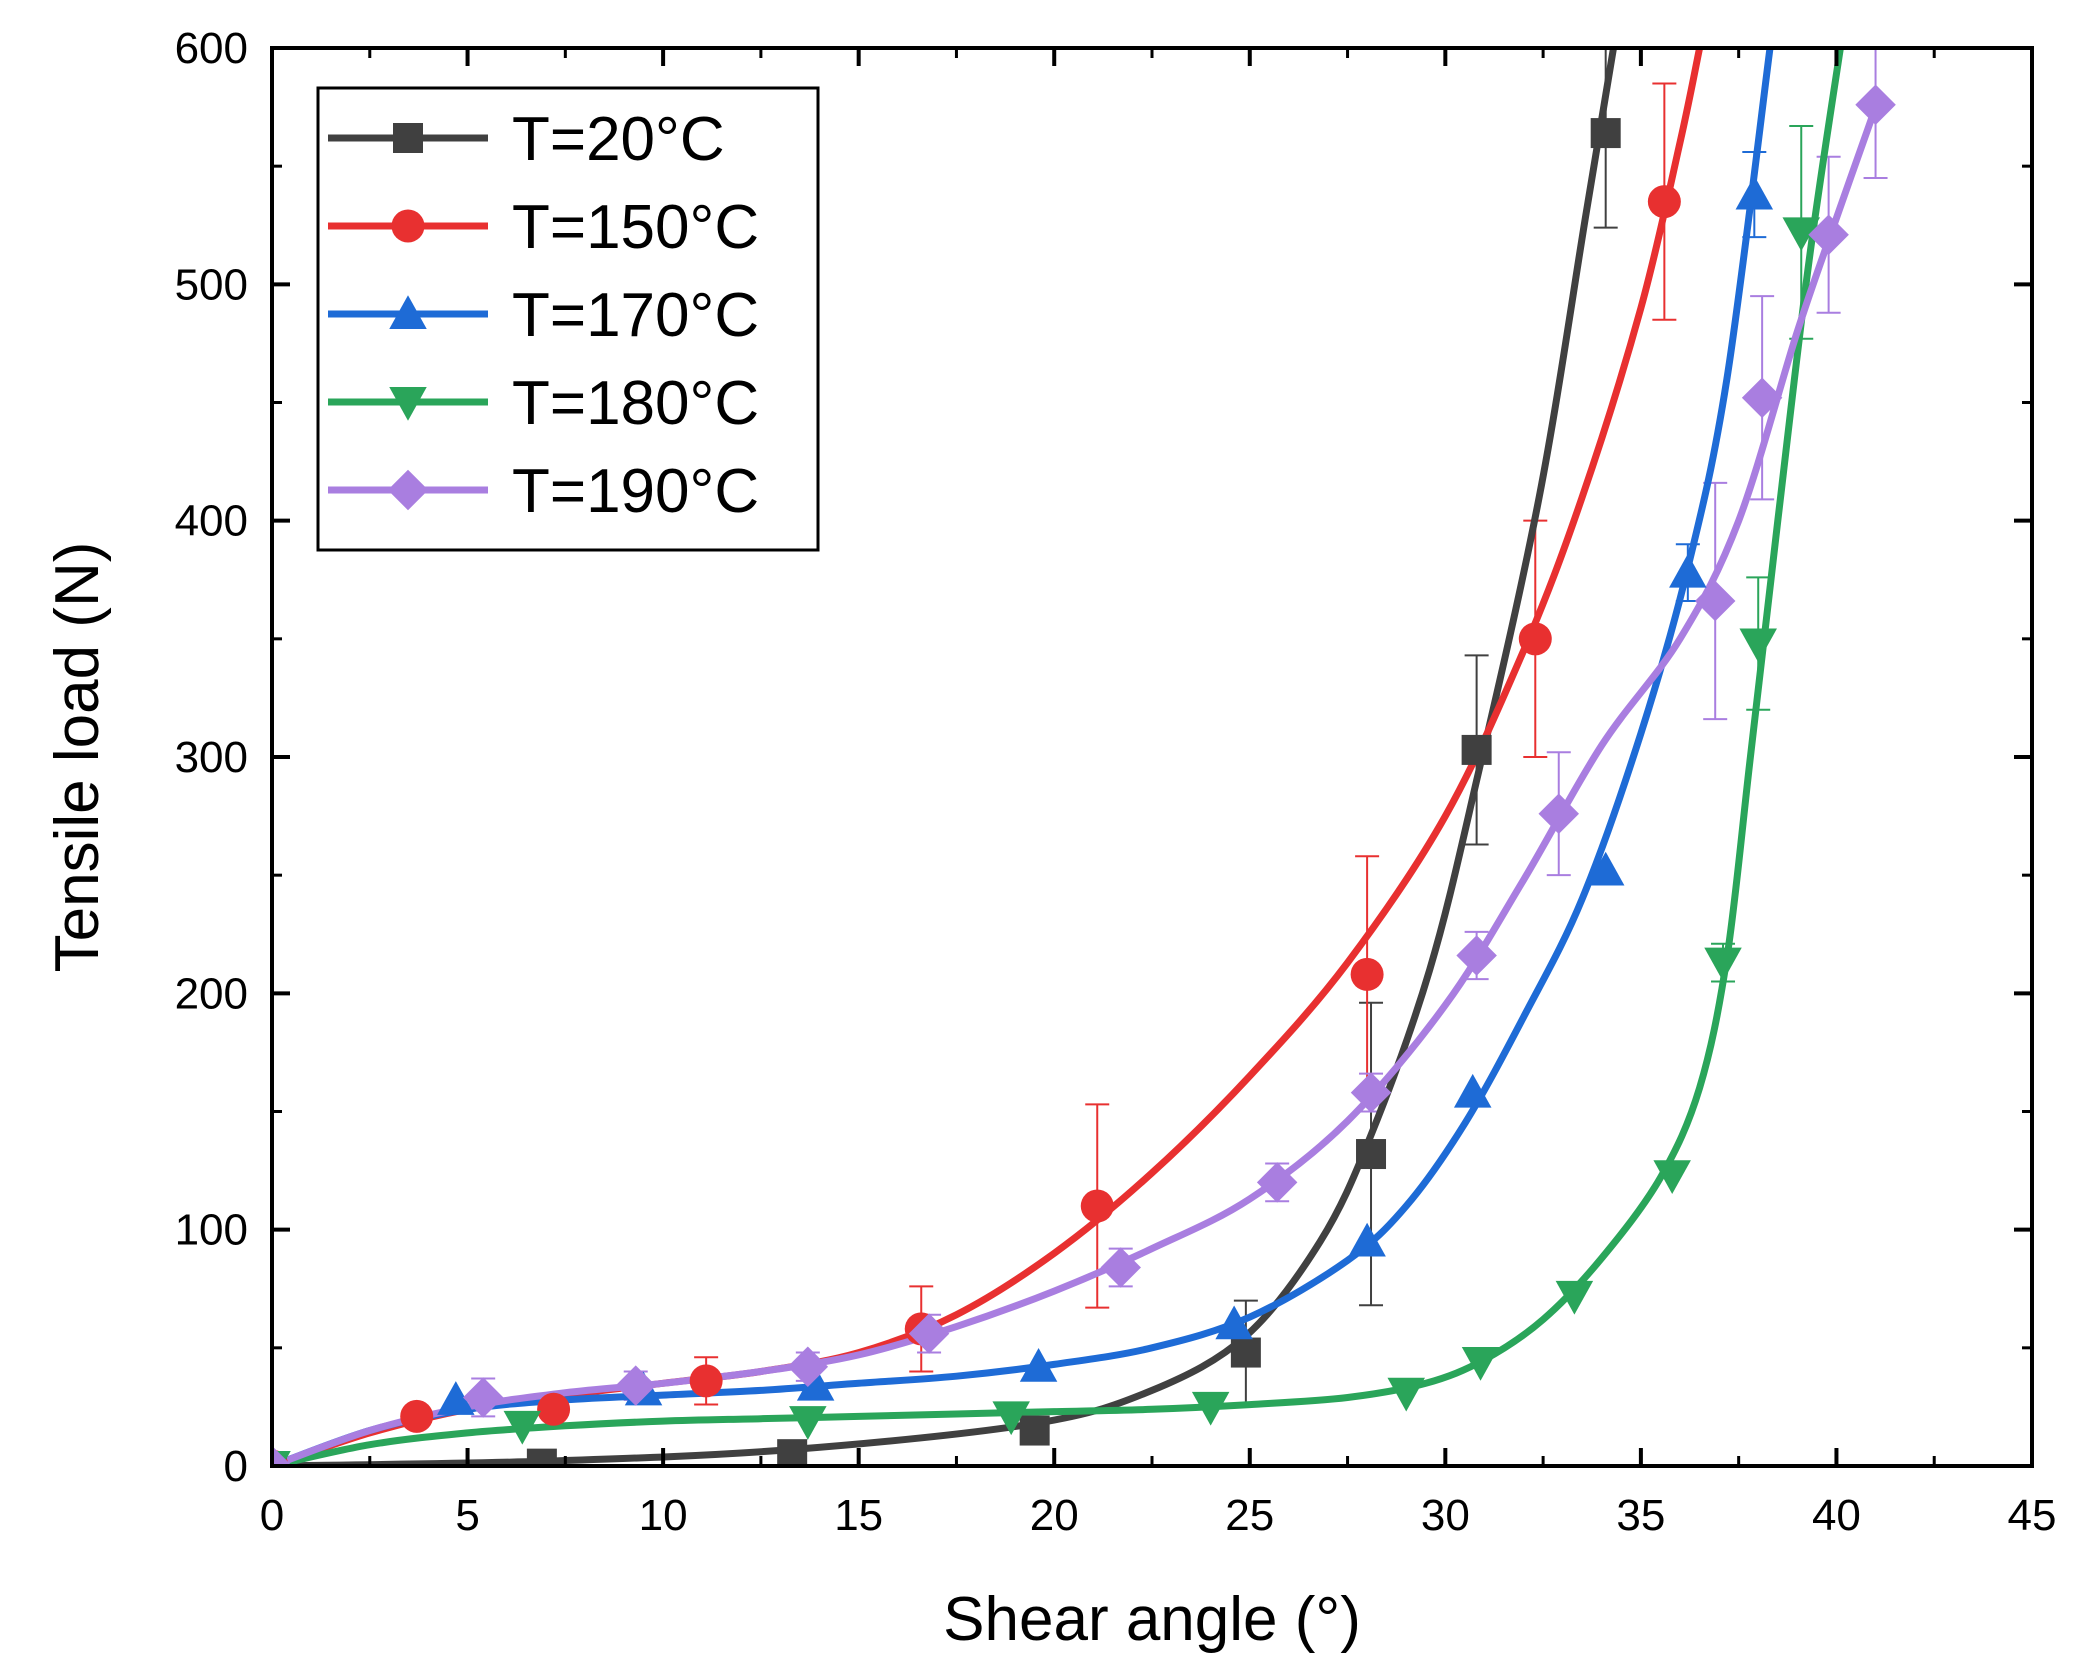 This screenshot has width=2079, height=1679. I want to click on x-tick-label: 40, so click(1836, 1515).